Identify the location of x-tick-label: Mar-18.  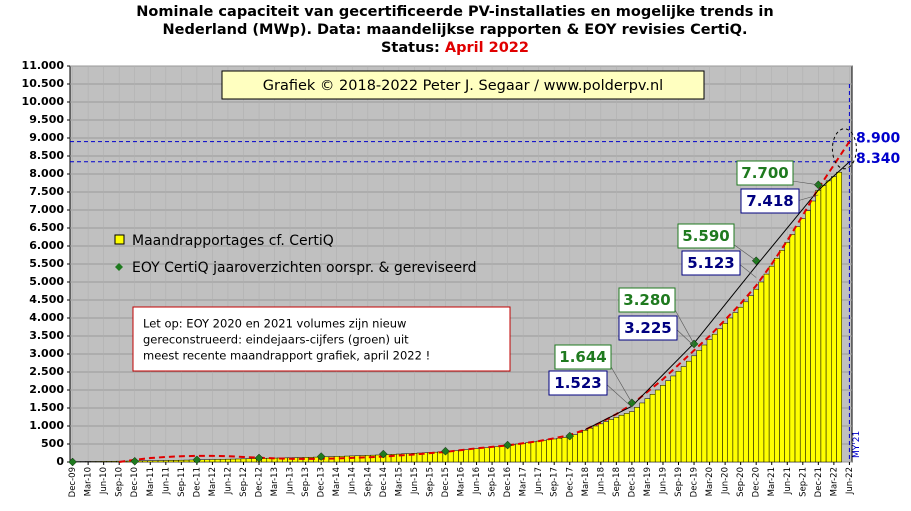
(586, 481).